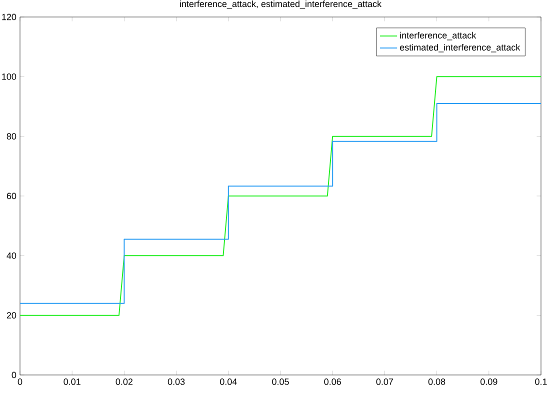  What do you see at coordinates (281, 4) in the screenshot?
I see `chart-title: interference_attack, estimated_interference_attack` at bounding box center [281, 4].